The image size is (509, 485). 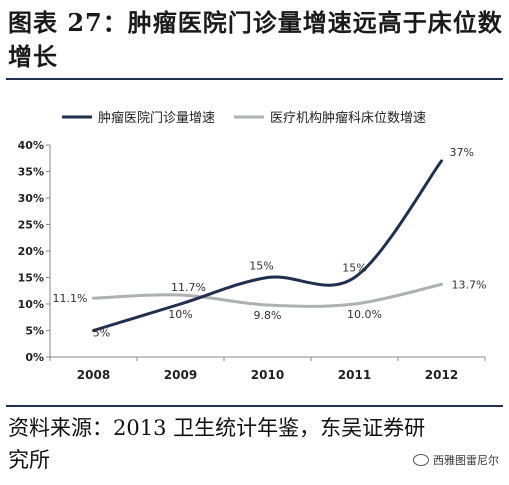 I want to click on wechat-icon, so click(x=421, y=460).